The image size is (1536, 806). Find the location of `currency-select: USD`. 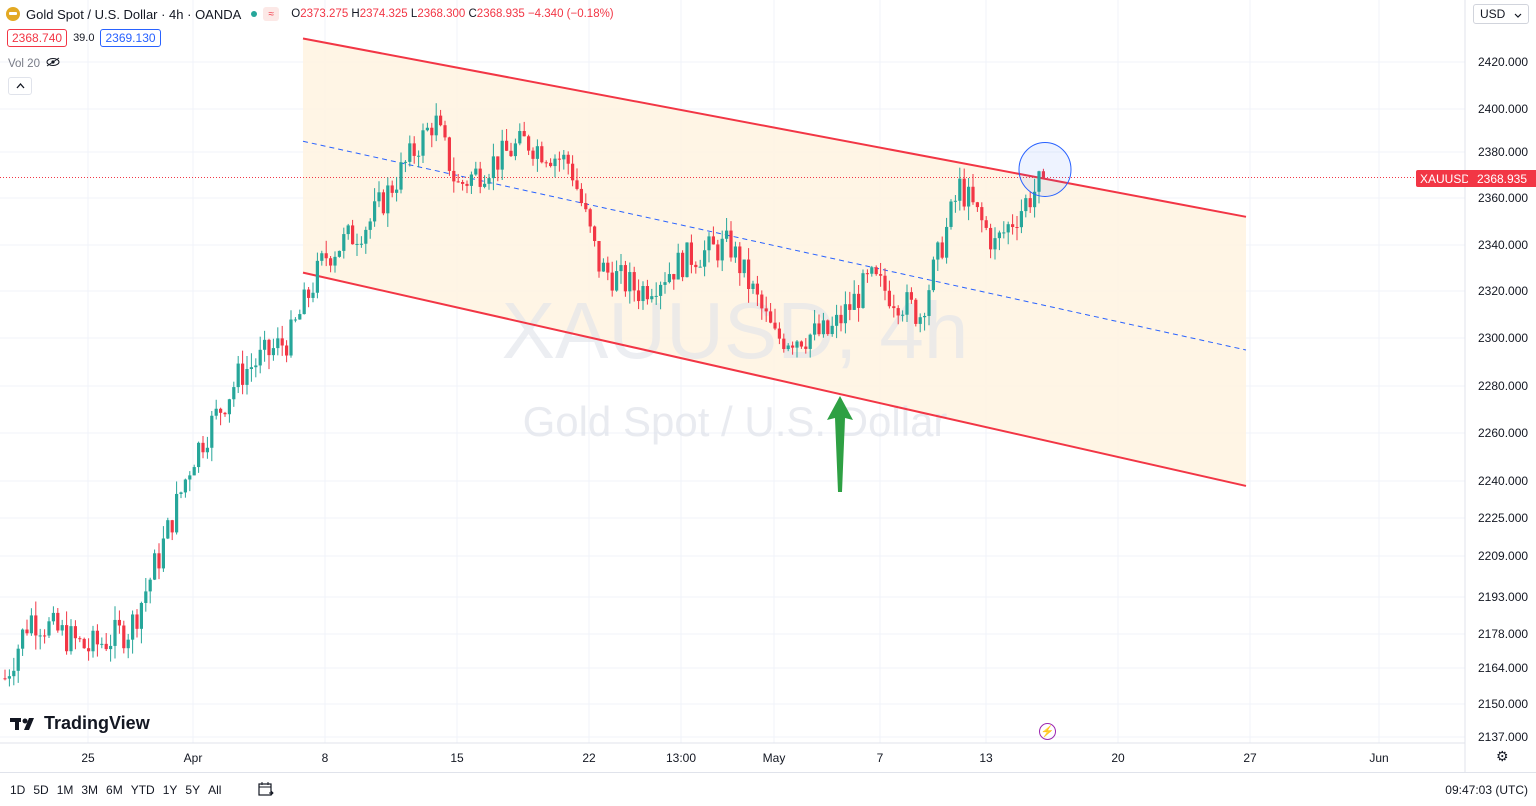

currency-select: USD is located at coordinates (1501, 14).